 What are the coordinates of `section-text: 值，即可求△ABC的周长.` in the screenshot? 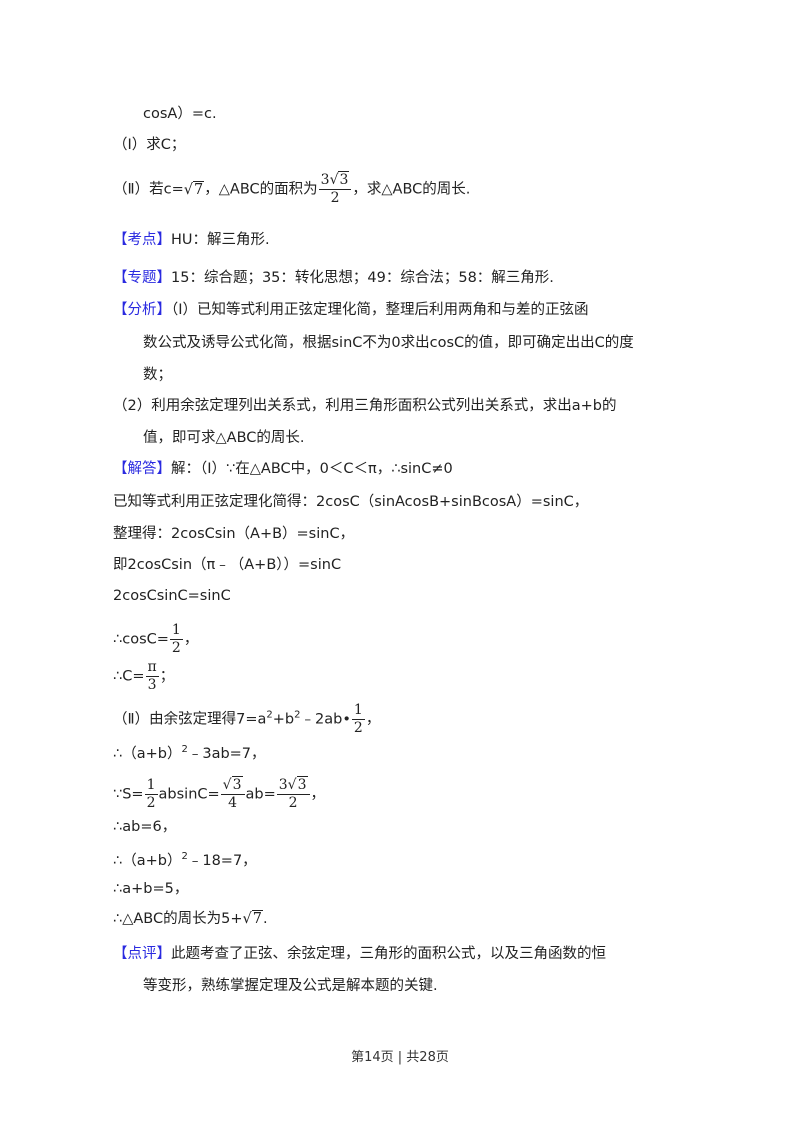 It's located at (224, 438).